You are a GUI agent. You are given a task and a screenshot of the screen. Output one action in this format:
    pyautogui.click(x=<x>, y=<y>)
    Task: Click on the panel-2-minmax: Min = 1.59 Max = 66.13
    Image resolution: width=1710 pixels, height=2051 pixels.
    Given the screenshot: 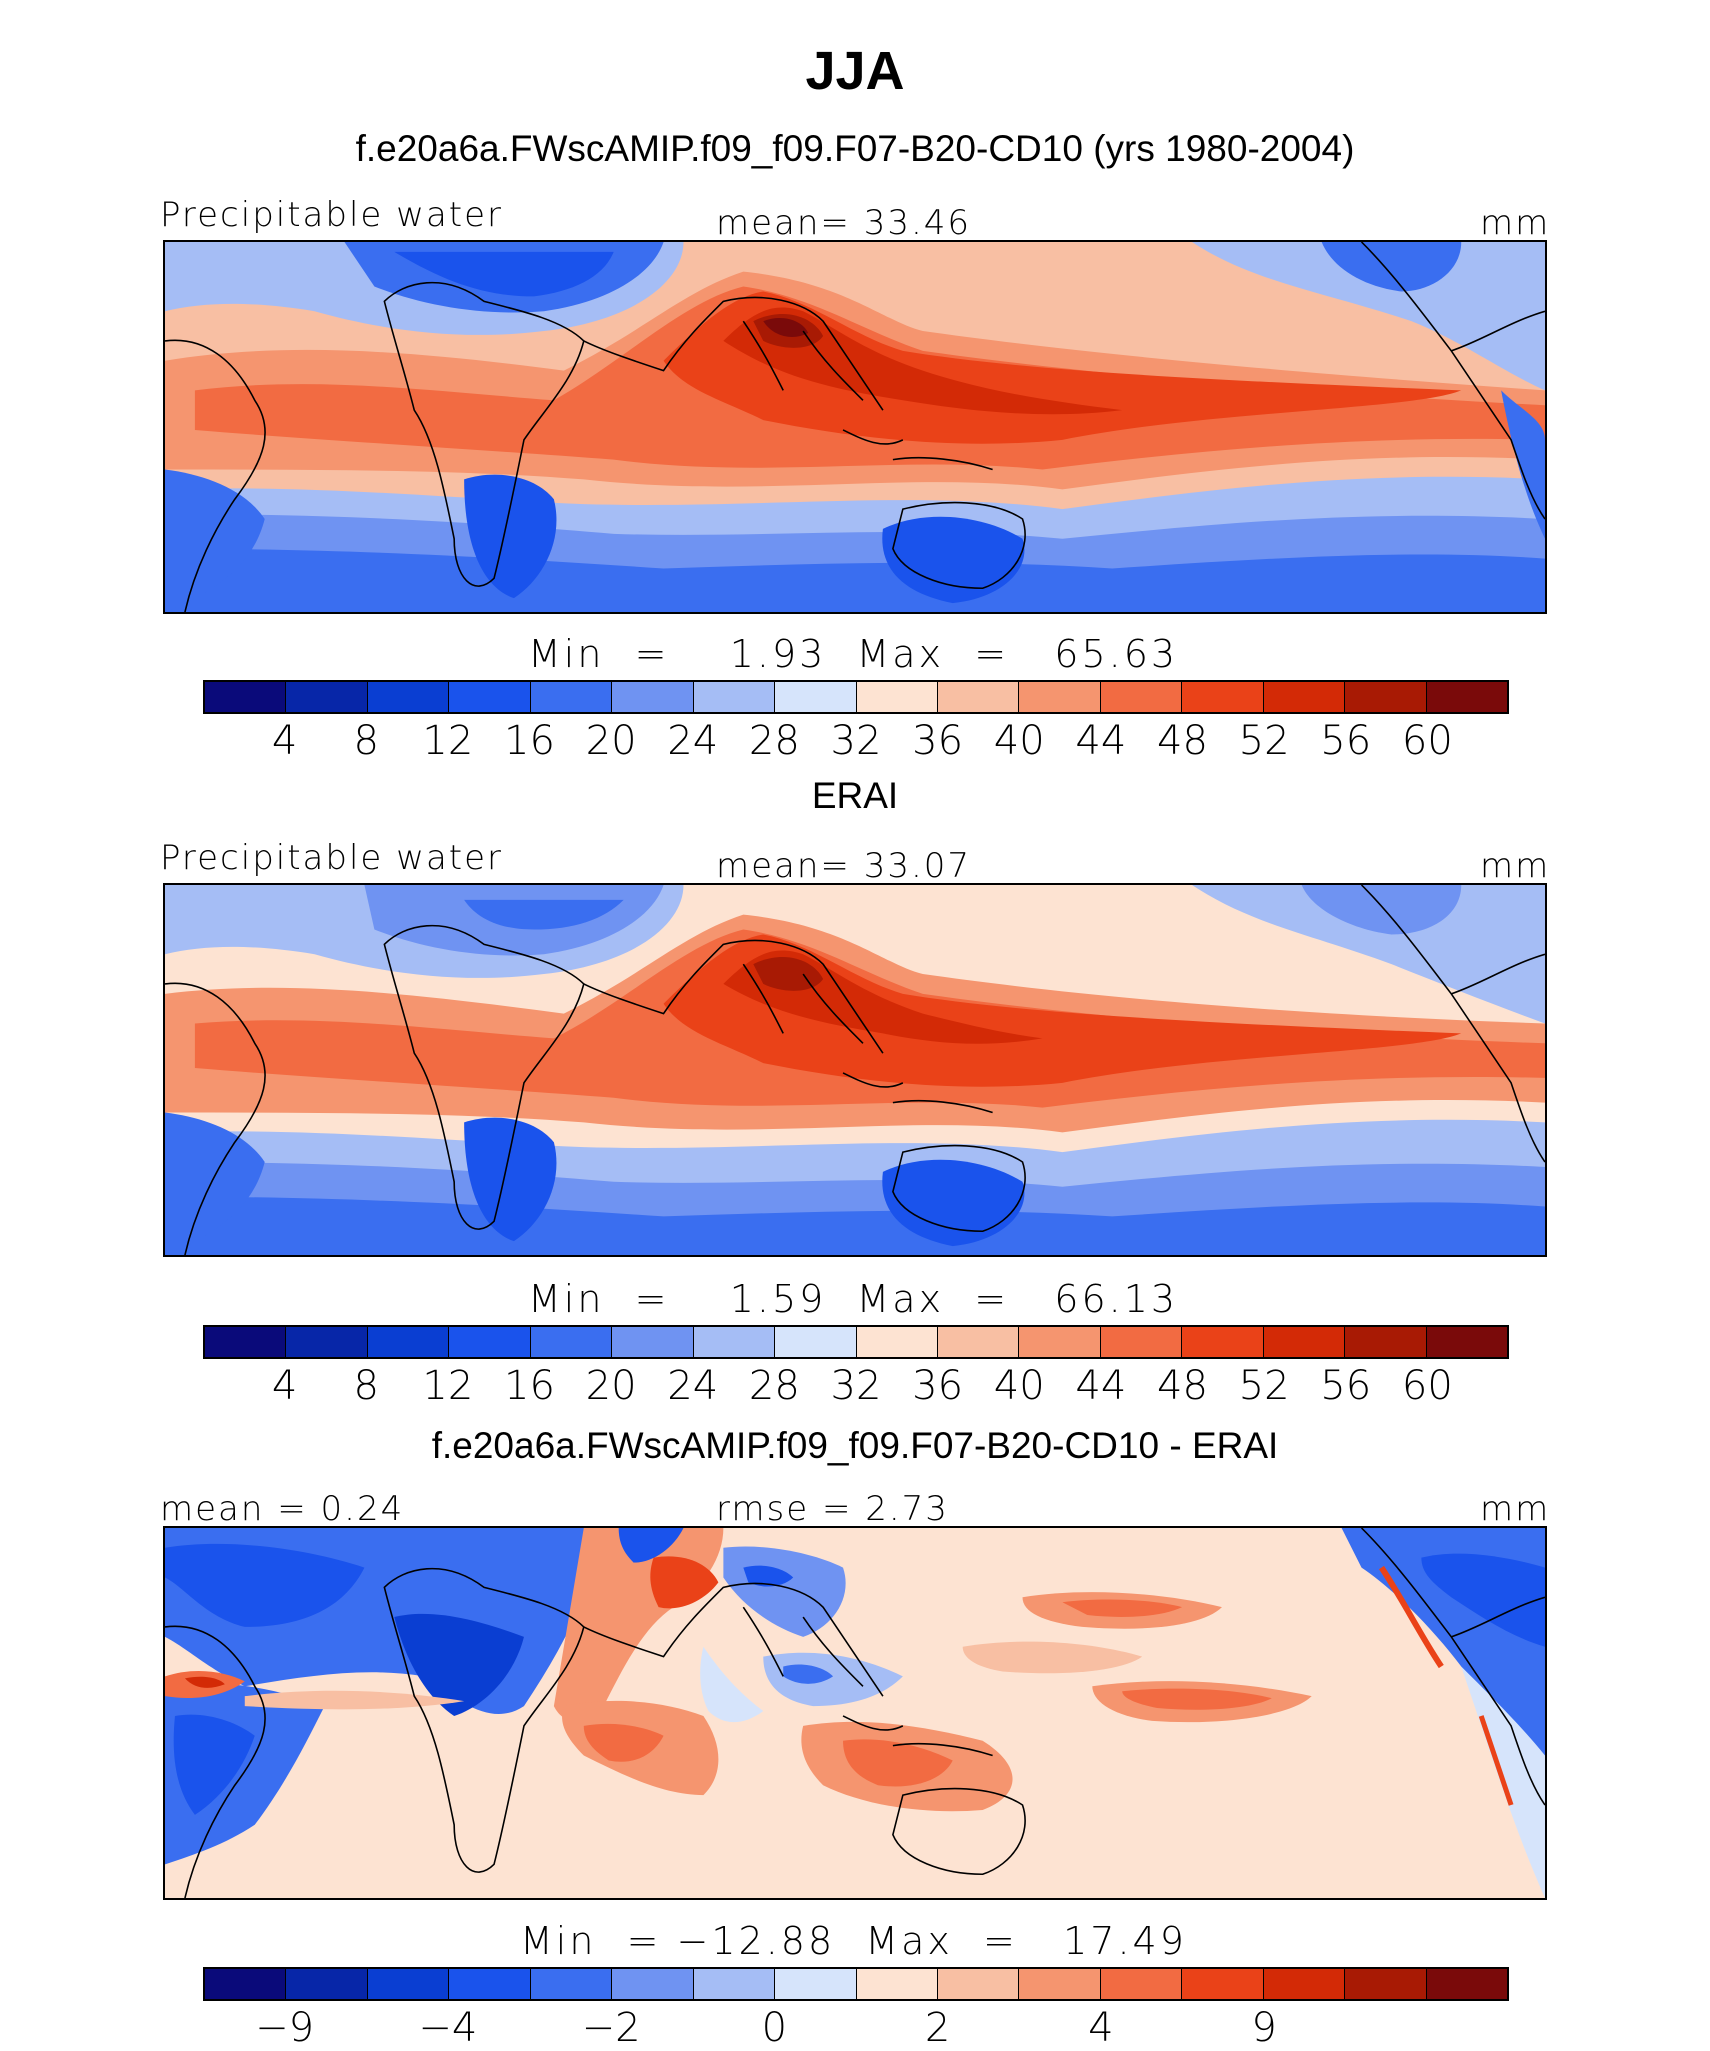 What is the action you would take?
    pyautogui.click(x=853, y=1299)
    